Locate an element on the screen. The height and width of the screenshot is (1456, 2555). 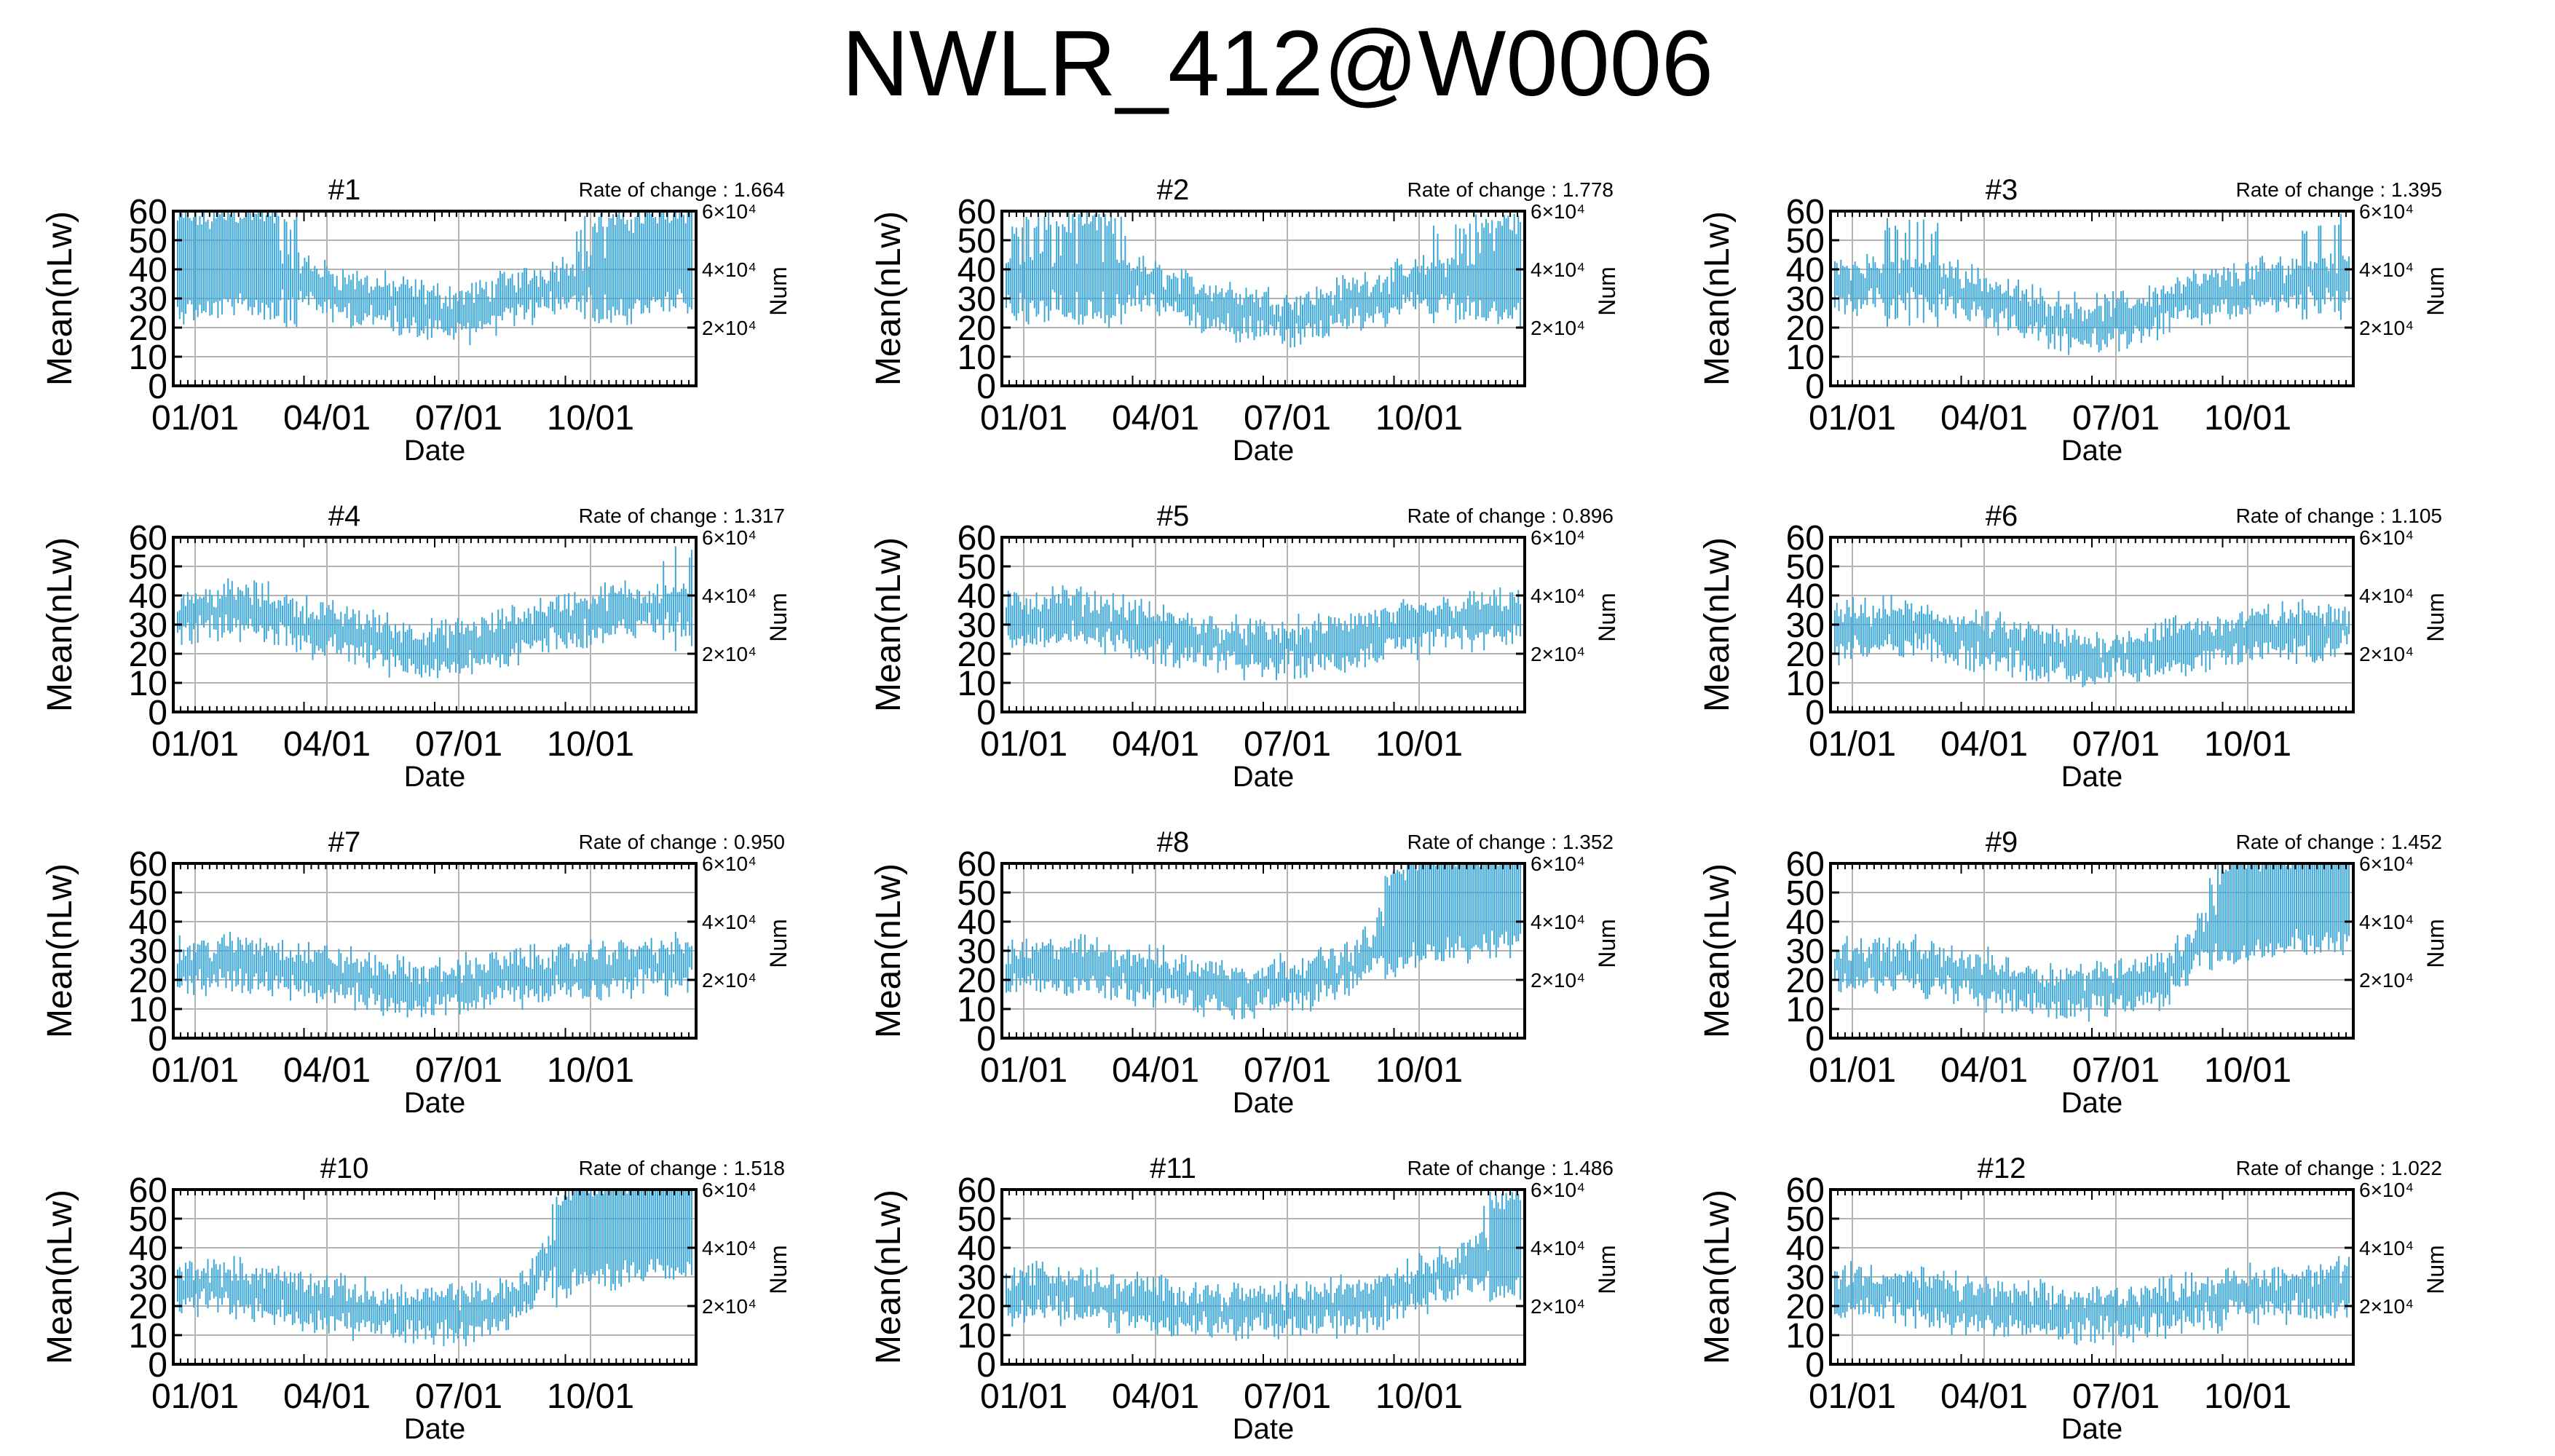
chart-title: #9 is located at coordinates (2002, 842).